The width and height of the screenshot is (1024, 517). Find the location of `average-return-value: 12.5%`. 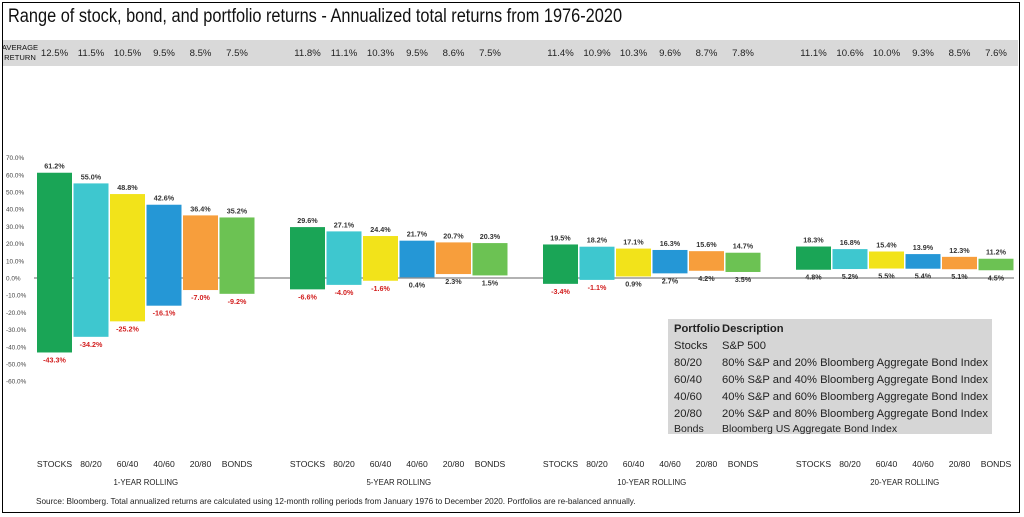

average-return-value: 12.5% is located at coordinates (55, 53).